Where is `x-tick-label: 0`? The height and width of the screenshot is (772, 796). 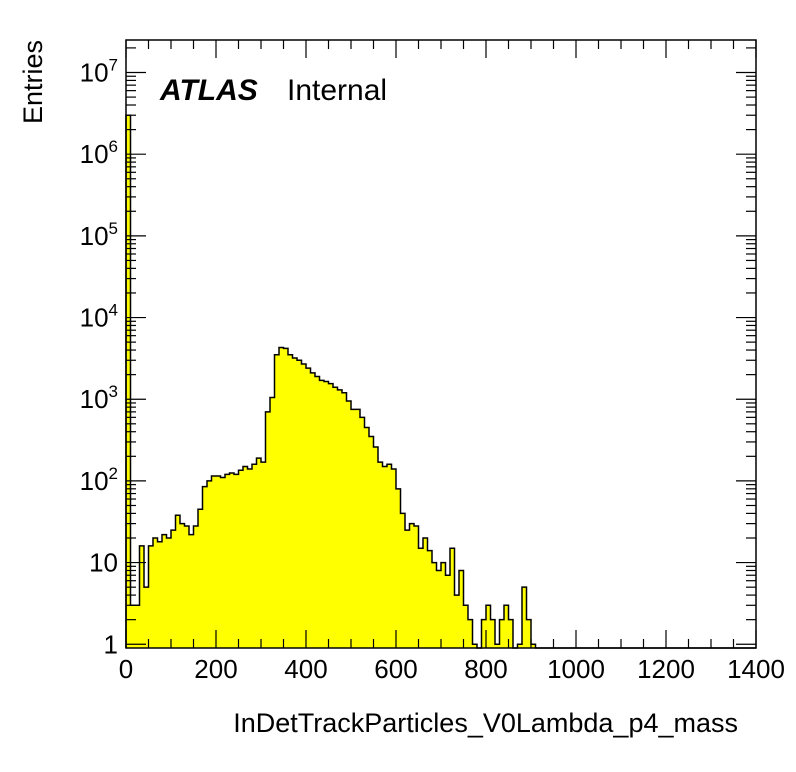
x-tick-label: 0 is located at coordinates (126, 669).